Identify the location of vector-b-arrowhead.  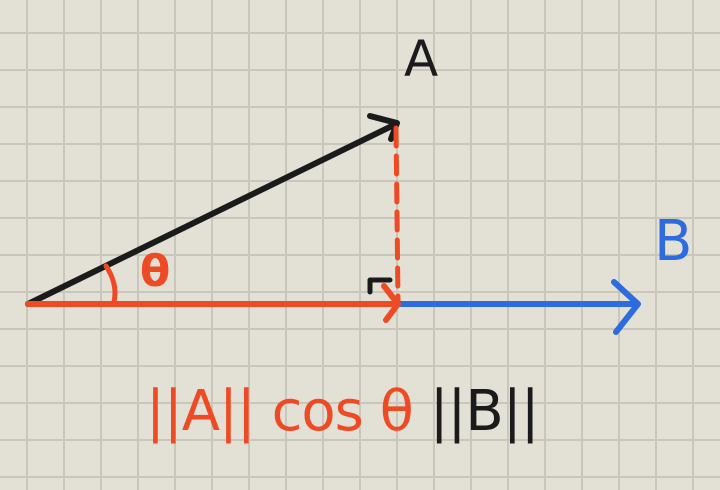
(626, 307).